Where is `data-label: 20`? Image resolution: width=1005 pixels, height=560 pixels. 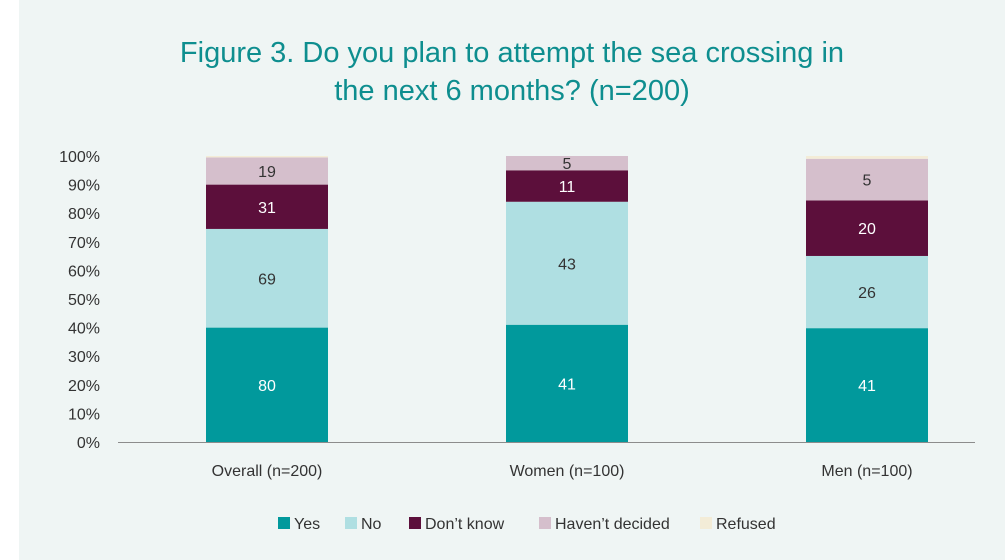 data-label: 20 is located at coordinates (867, 229).